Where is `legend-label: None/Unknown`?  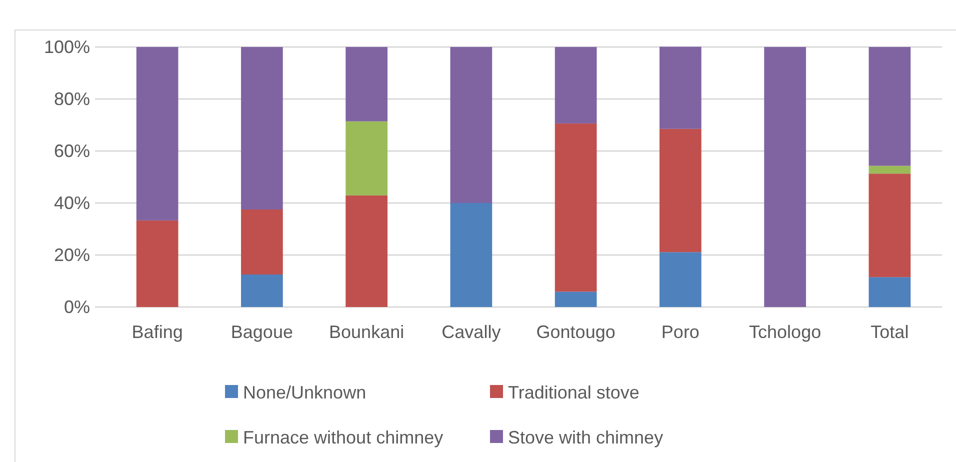
legend-label: None/Unknown is located at coordinates (304, 392).